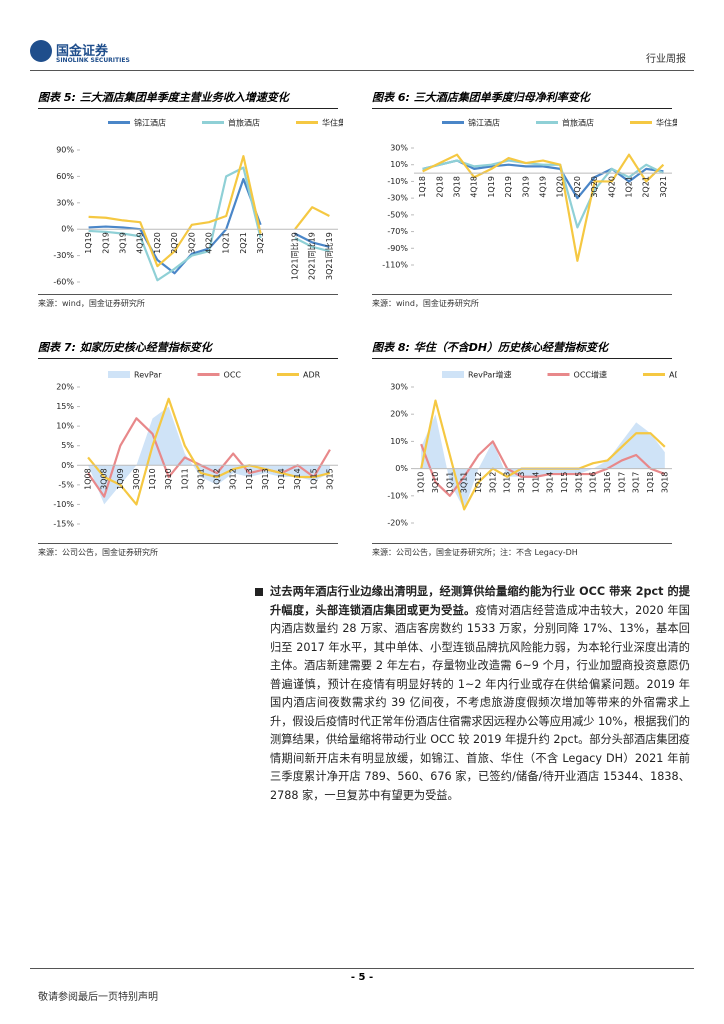  I want to click on x-tick-label: 3Q15, so click(578, 483).